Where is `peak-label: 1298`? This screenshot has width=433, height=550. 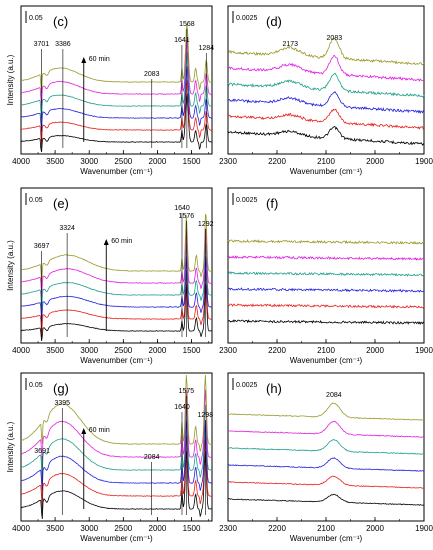
peak-label: 1298 is located at coordinates (206, 415).